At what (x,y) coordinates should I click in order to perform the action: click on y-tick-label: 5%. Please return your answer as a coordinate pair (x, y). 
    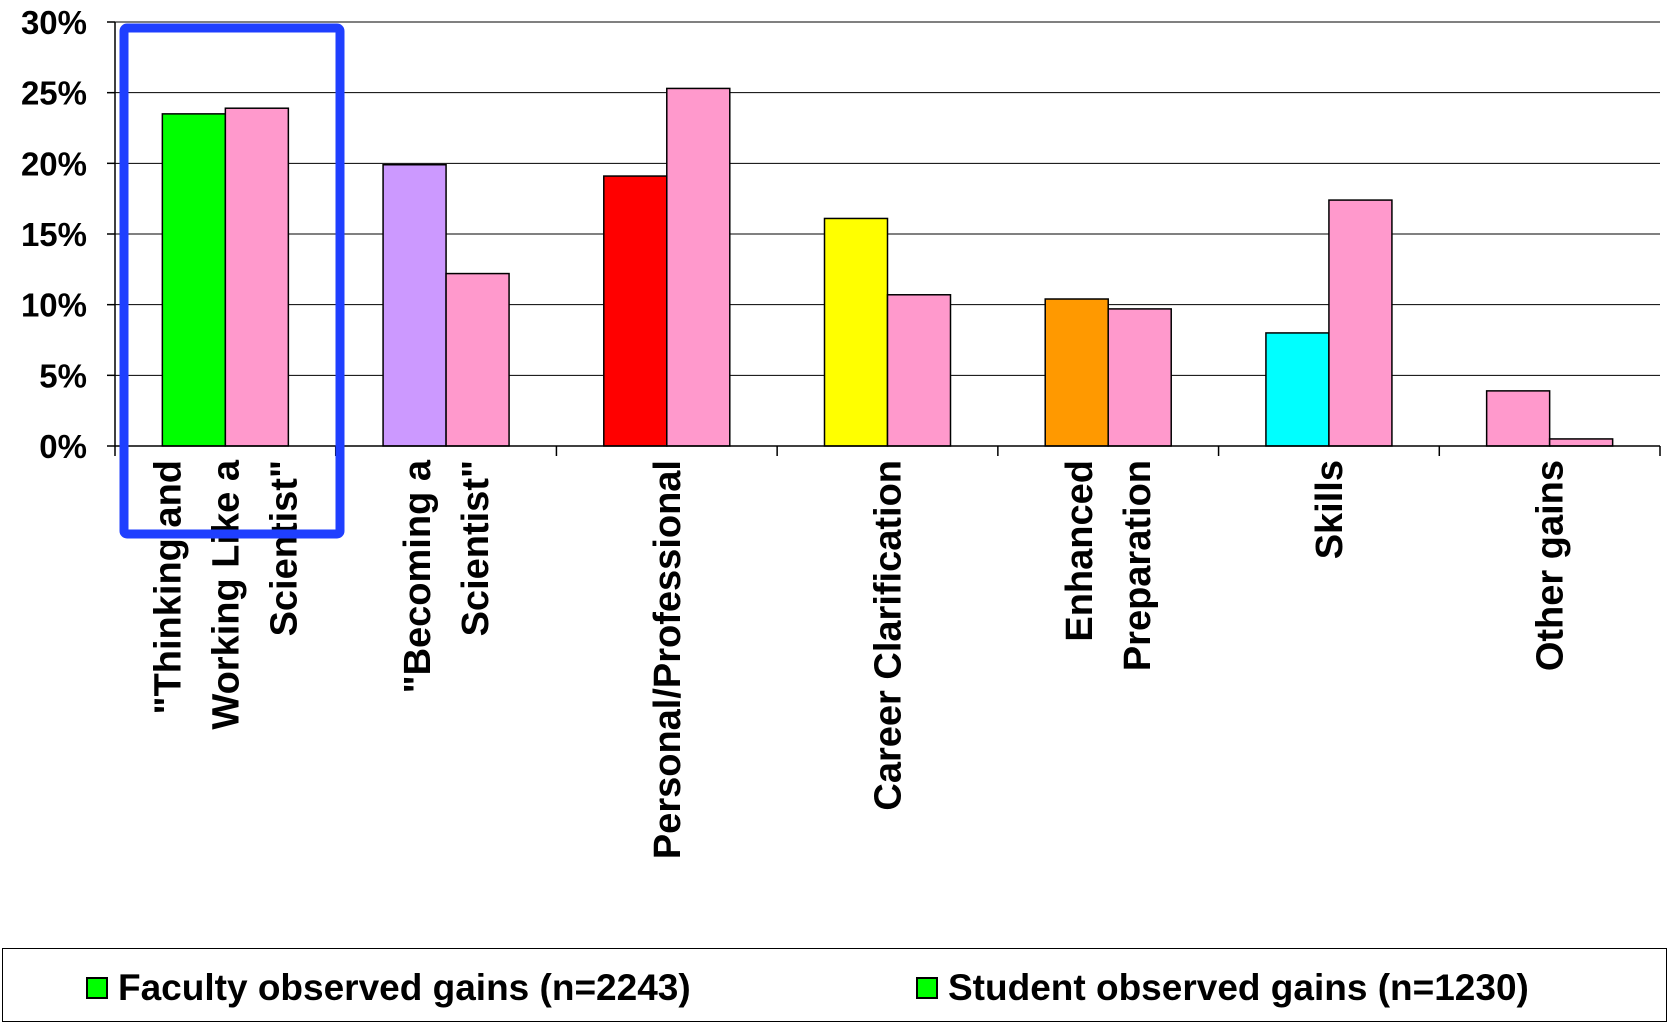
    Looking at the image, I should click on (63, 375).